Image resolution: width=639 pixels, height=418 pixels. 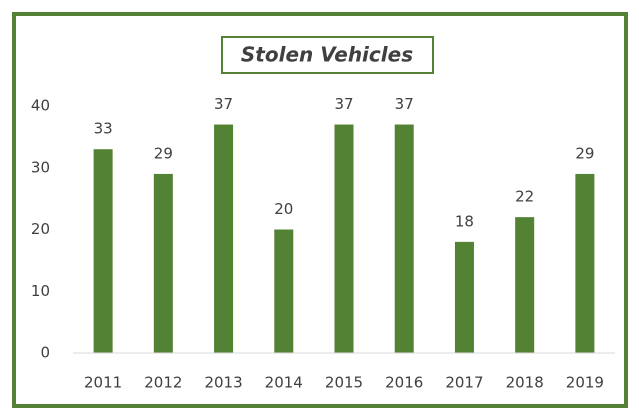 I want to click on data-label: 22, so click(x=524, y=197).